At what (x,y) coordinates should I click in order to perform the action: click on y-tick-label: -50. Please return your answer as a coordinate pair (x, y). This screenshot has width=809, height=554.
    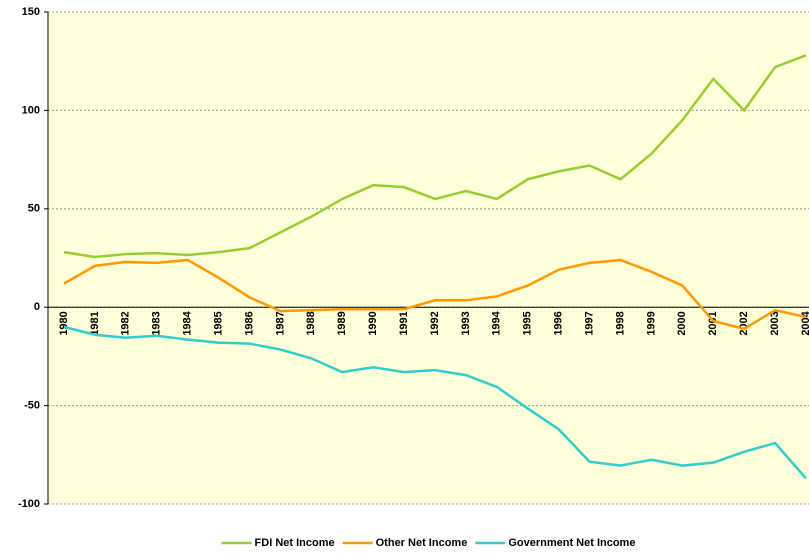
    Looking at the image, I should click on (32, 406).